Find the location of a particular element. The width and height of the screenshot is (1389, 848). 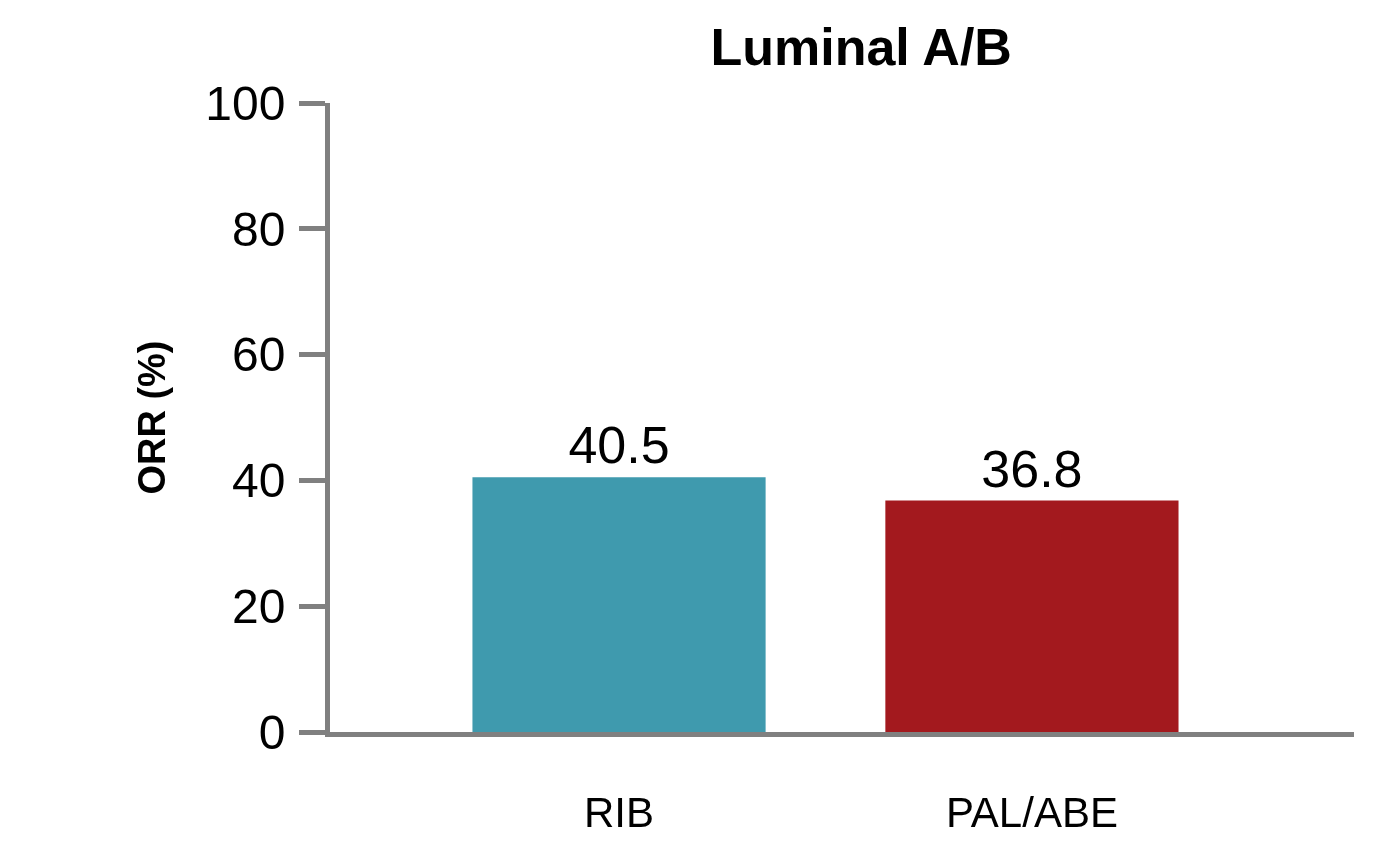

y-tick-label: 100 is located at coordinates (245, 103).